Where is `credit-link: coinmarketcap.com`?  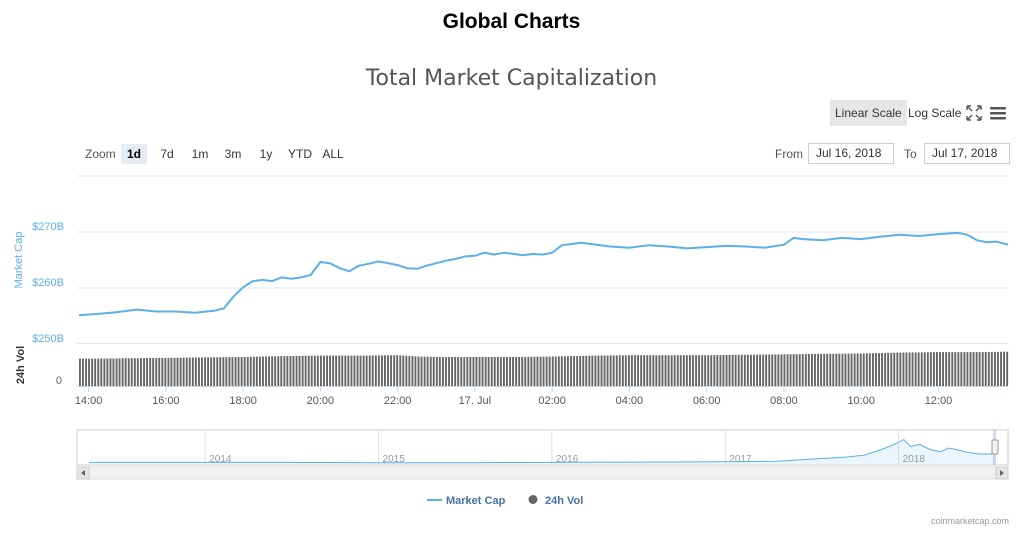
credit-link: coinmarketcap.com is located at coordinates (969, 521).